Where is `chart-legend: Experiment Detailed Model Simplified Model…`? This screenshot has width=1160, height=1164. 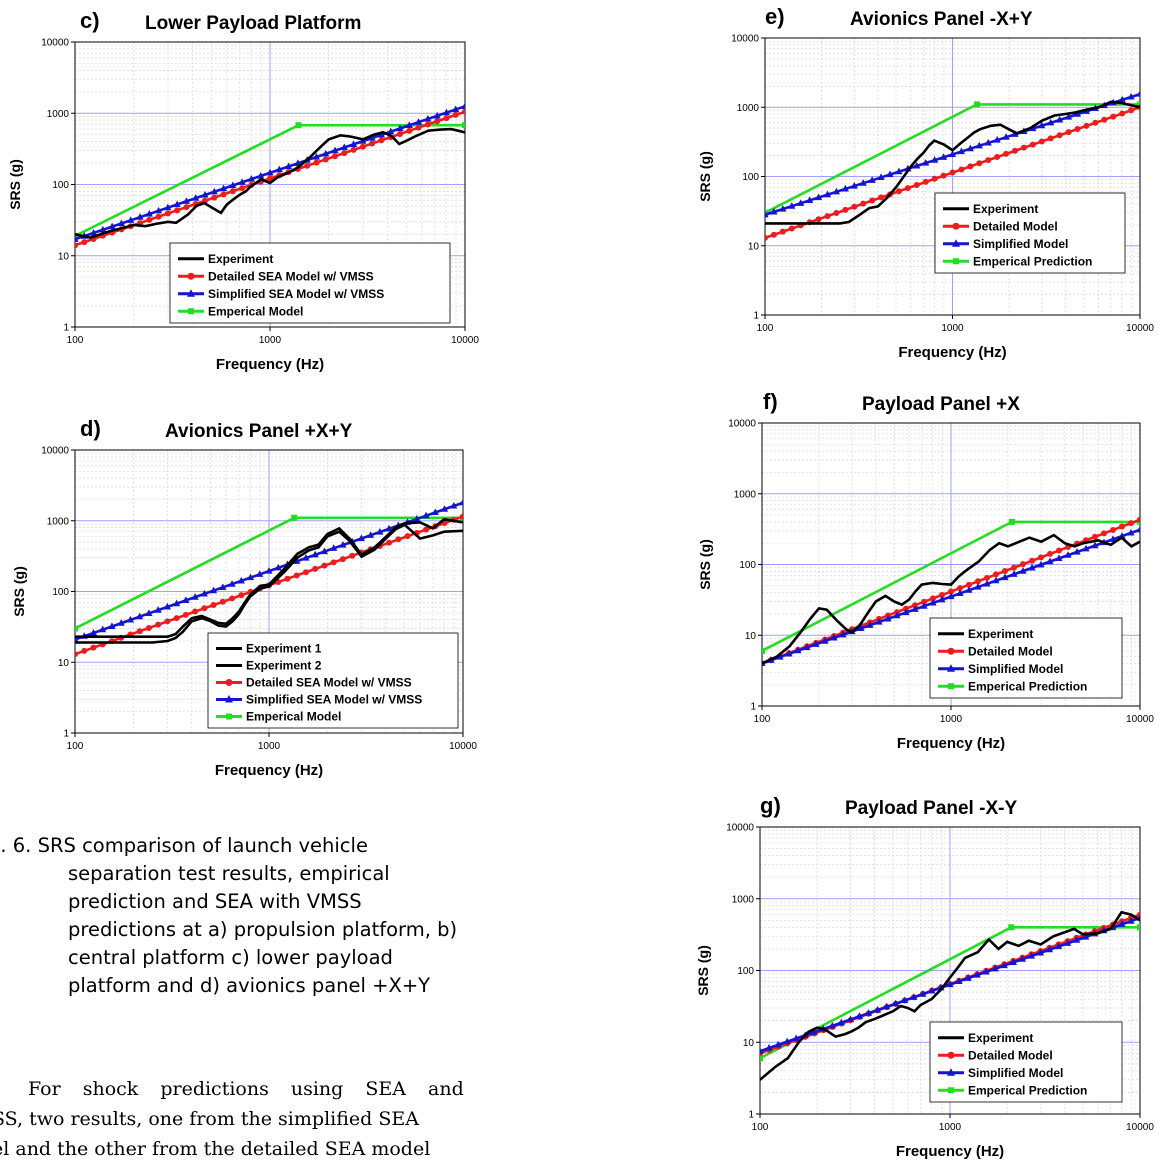 chart-legend: Experiment Detailed Model Simplified Model… is located at coordinates (1026, 1062).